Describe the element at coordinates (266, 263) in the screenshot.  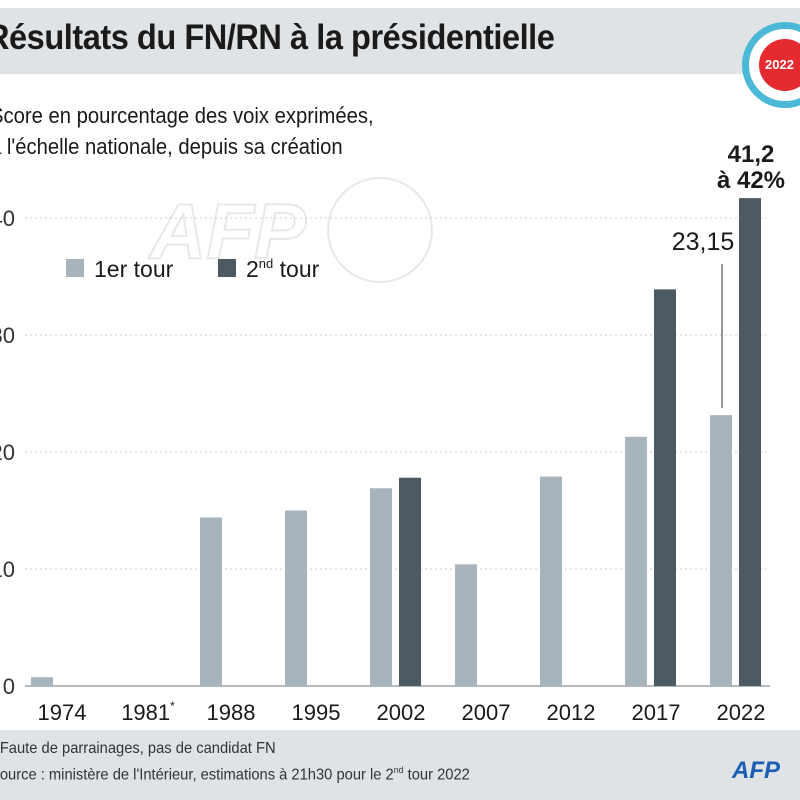
I see `legend-label-part: nd` at that location.